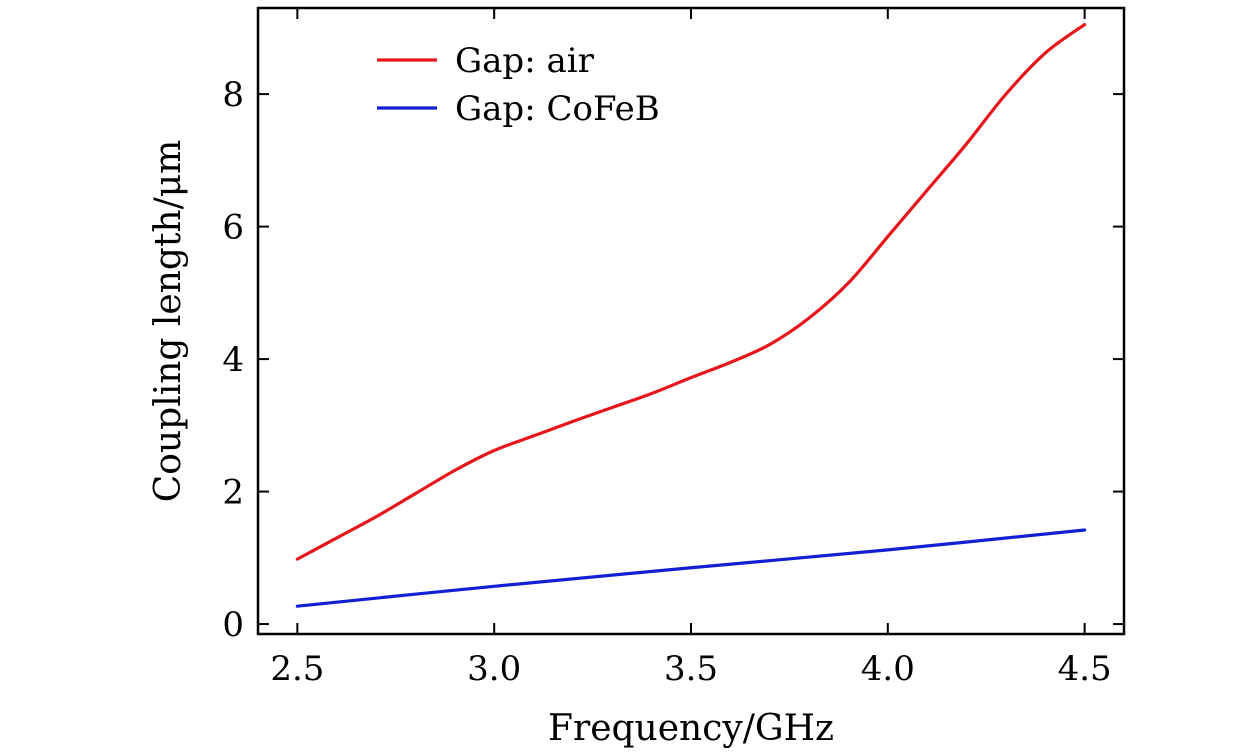  What do you see at coordinates (168, 321) in the screenshot?
I see `y-axis-label: Coupling length/μm` at bounding box center [168, 321].